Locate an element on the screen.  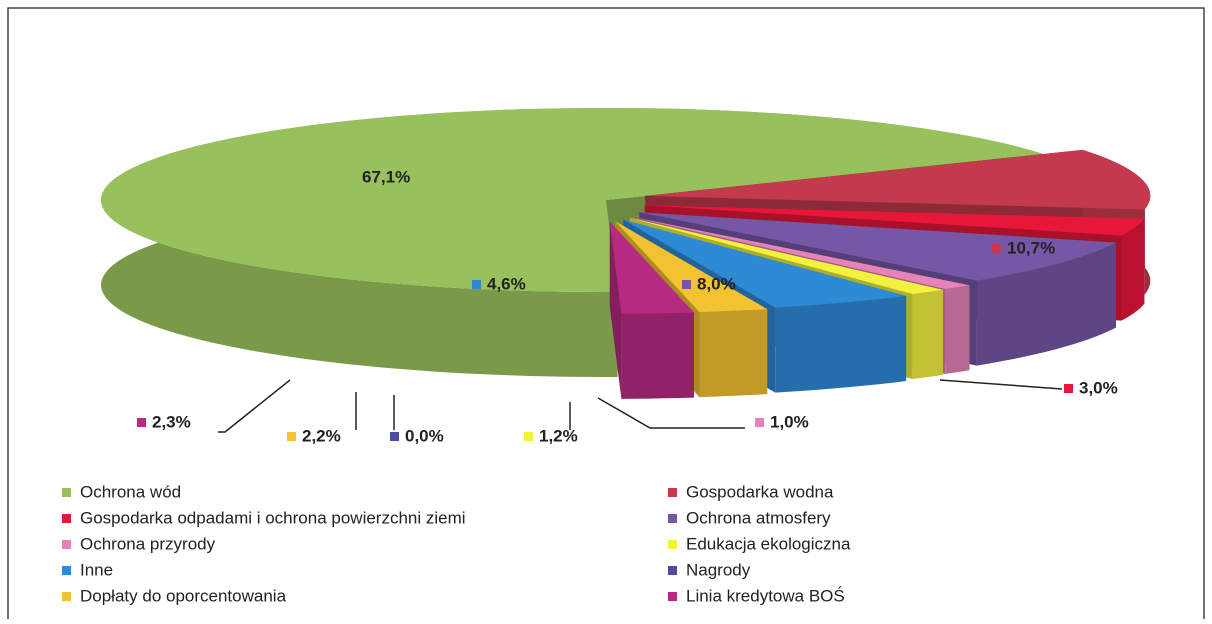
legend-label: Nagrody is located at coordinates (718, 569).